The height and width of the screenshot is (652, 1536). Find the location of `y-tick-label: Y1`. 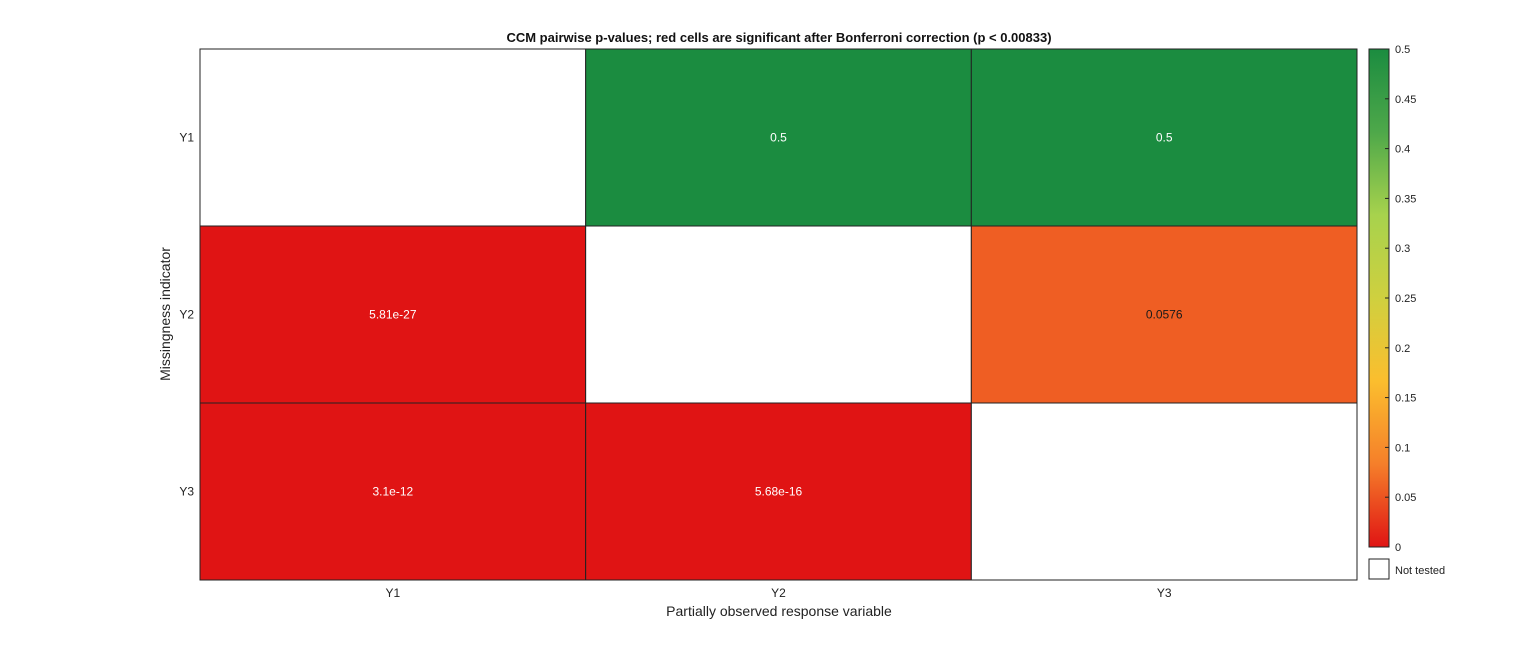

y-tick-label: Y1 is located at coordinates (186, 138).